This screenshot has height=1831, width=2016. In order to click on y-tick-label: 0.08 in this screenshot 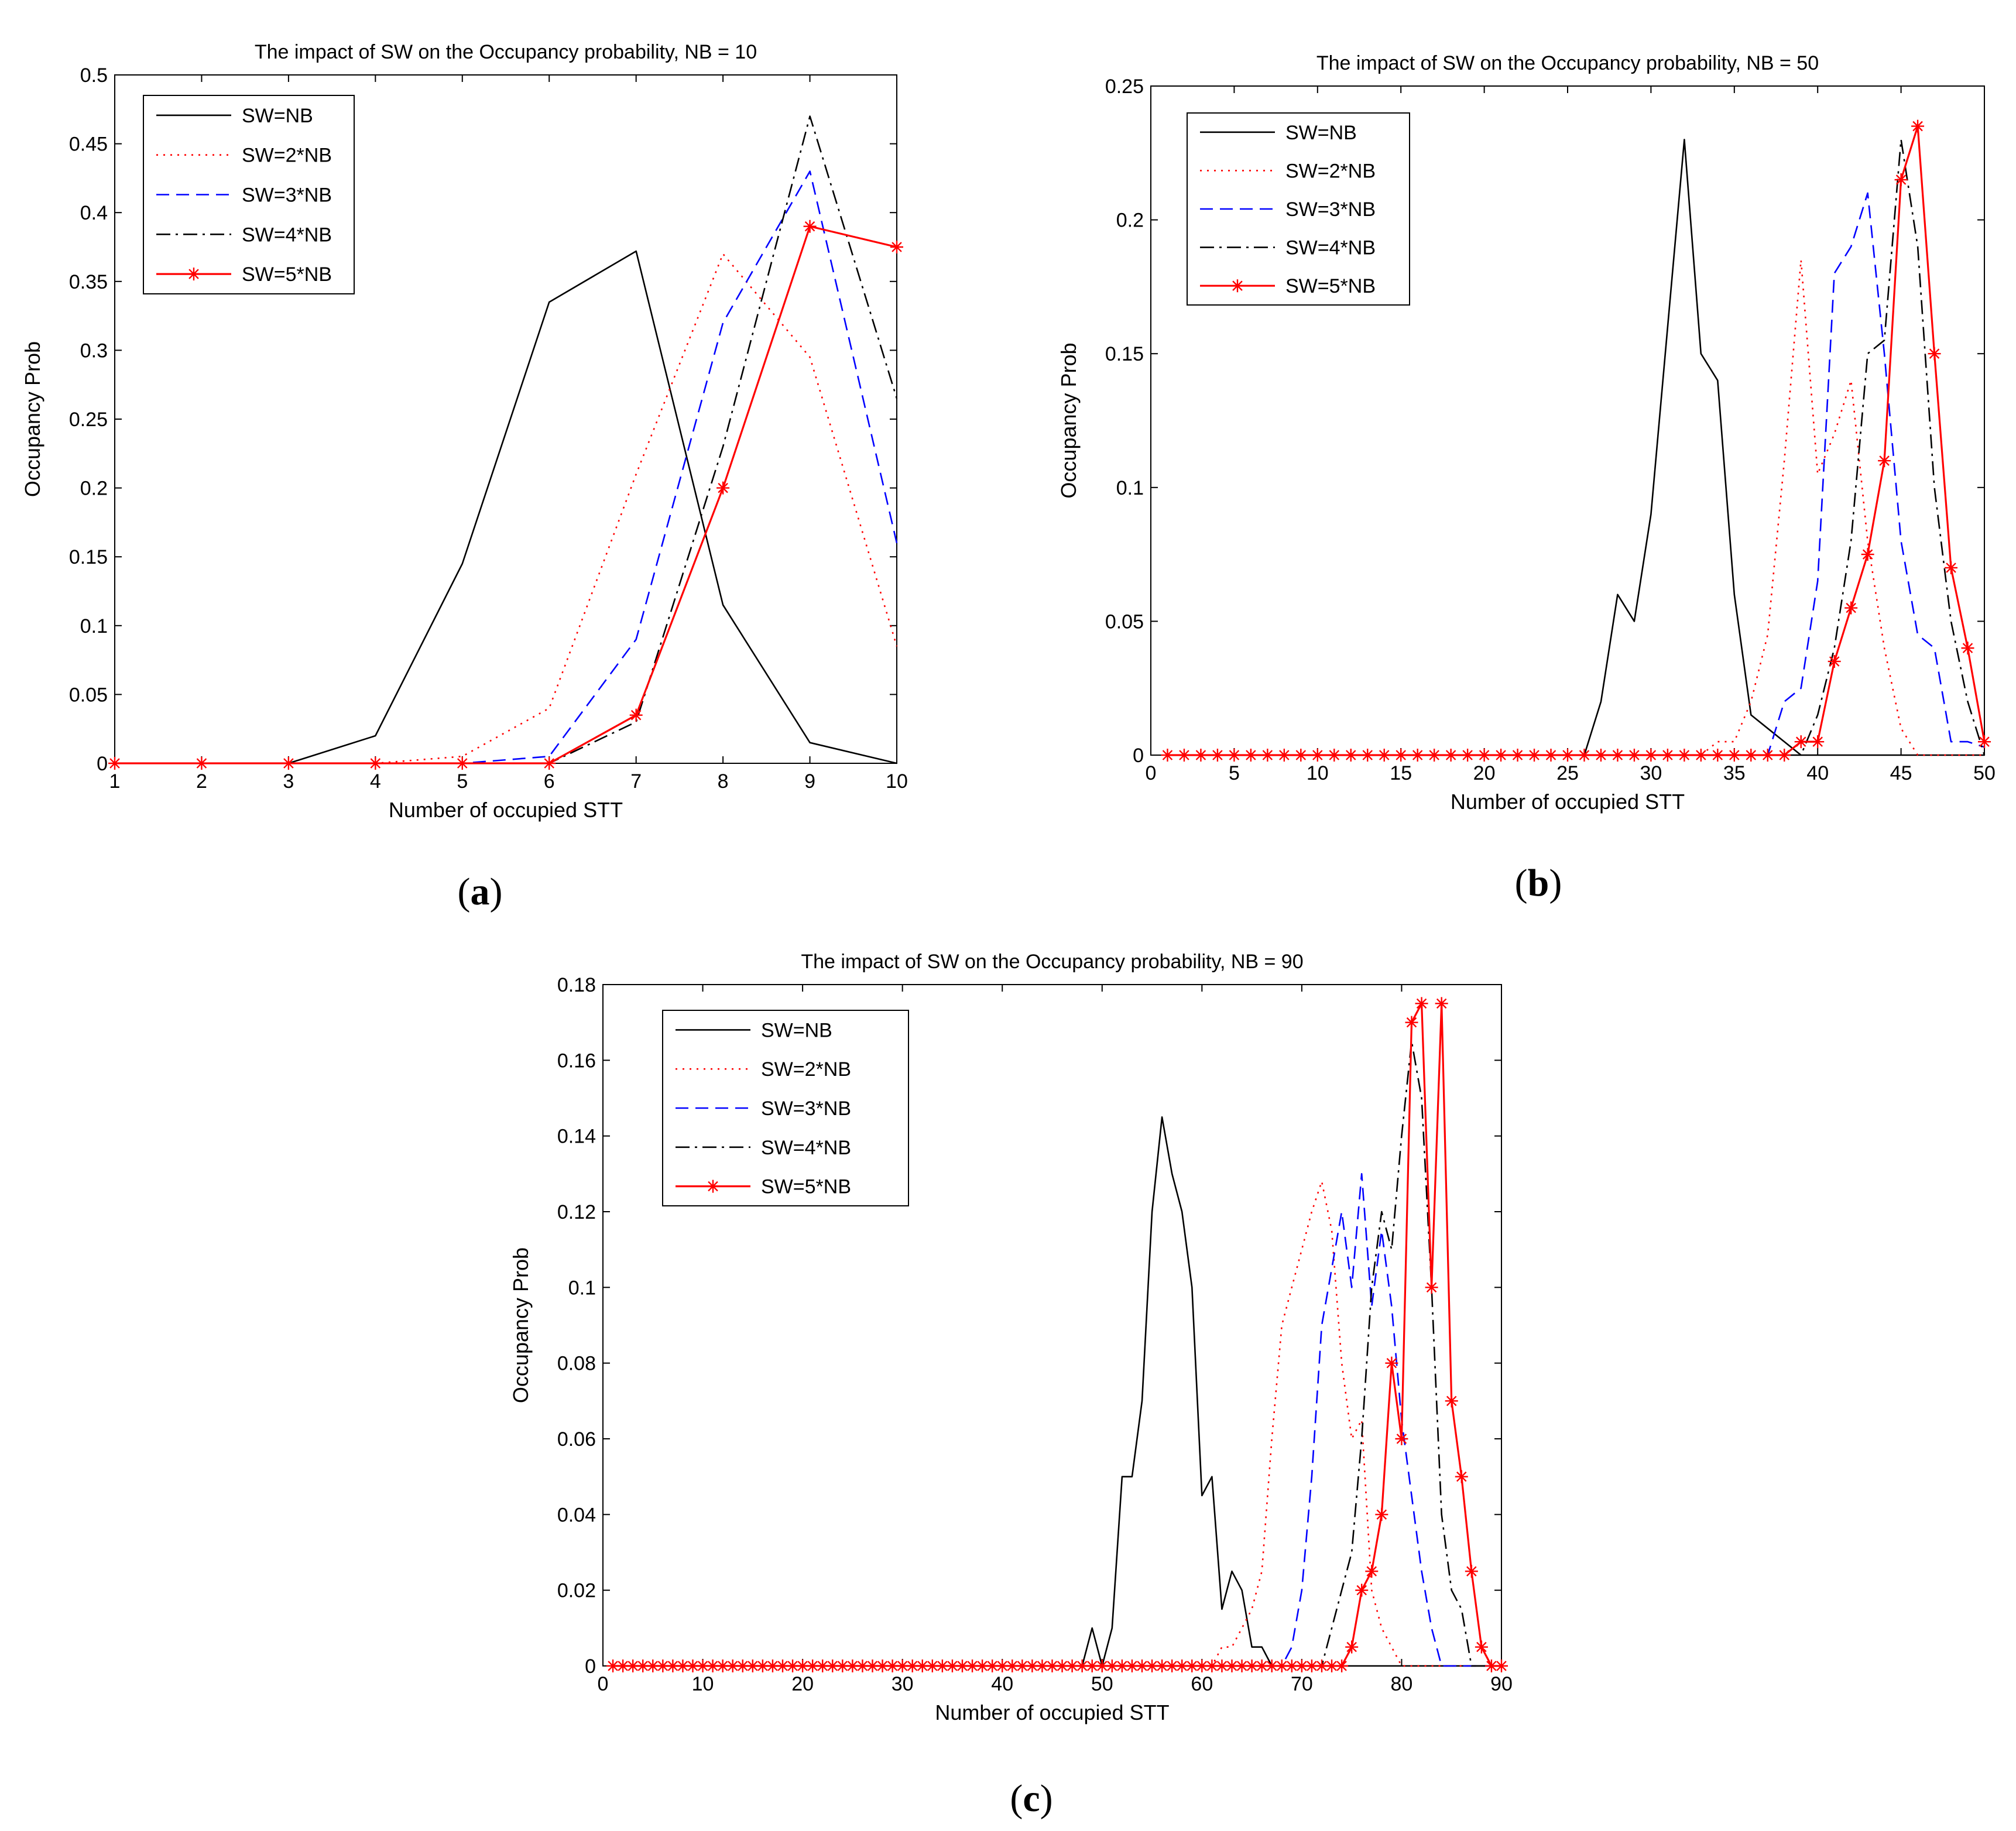, I will do `click(576, 1364)`.